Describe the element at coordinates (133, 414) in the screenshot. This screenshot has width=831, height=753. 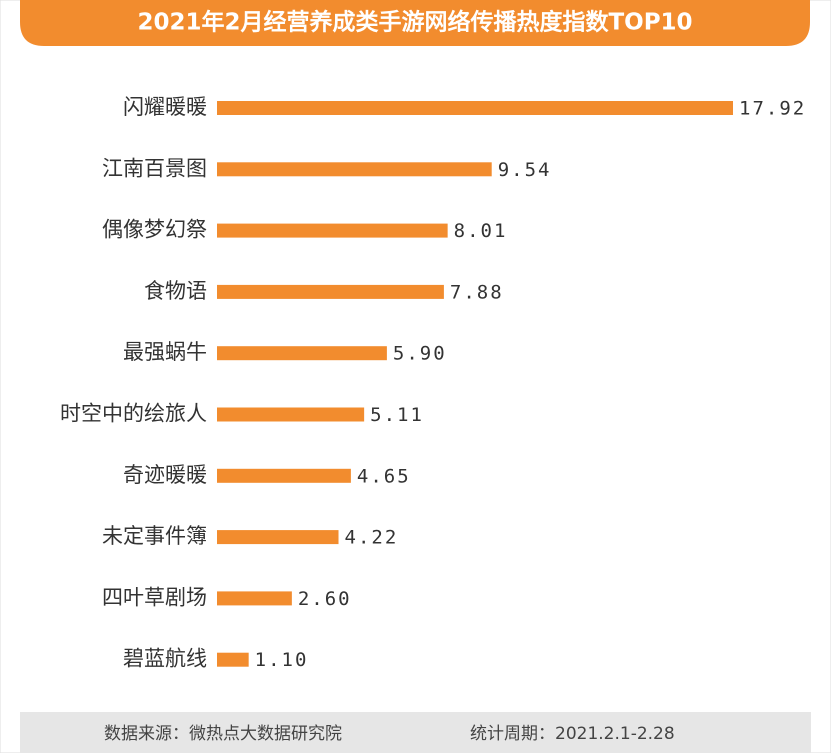
I see `category-label: 时空中的绘旅人` at that location.